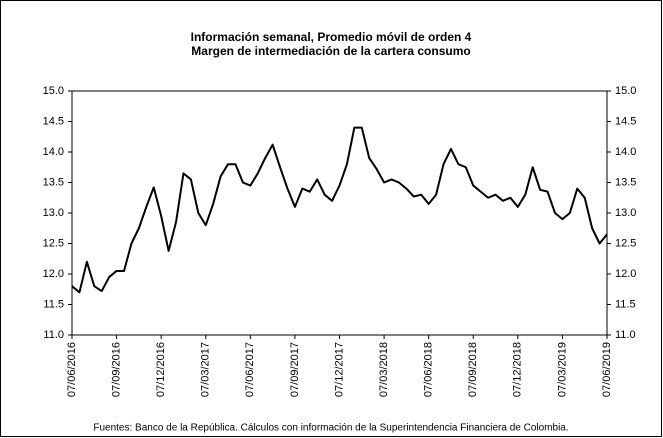 This screenshot has width=663, height=438. Describe the element at coordinates (206, 369) in the screenshot. I see `x-tick-label: 07/03/2017` at that location.